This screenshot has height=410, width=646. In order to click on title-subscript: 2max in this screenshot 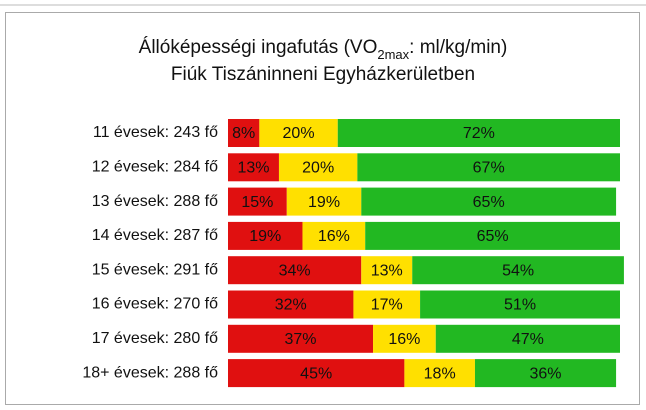, I will do `click(393, 54)`.